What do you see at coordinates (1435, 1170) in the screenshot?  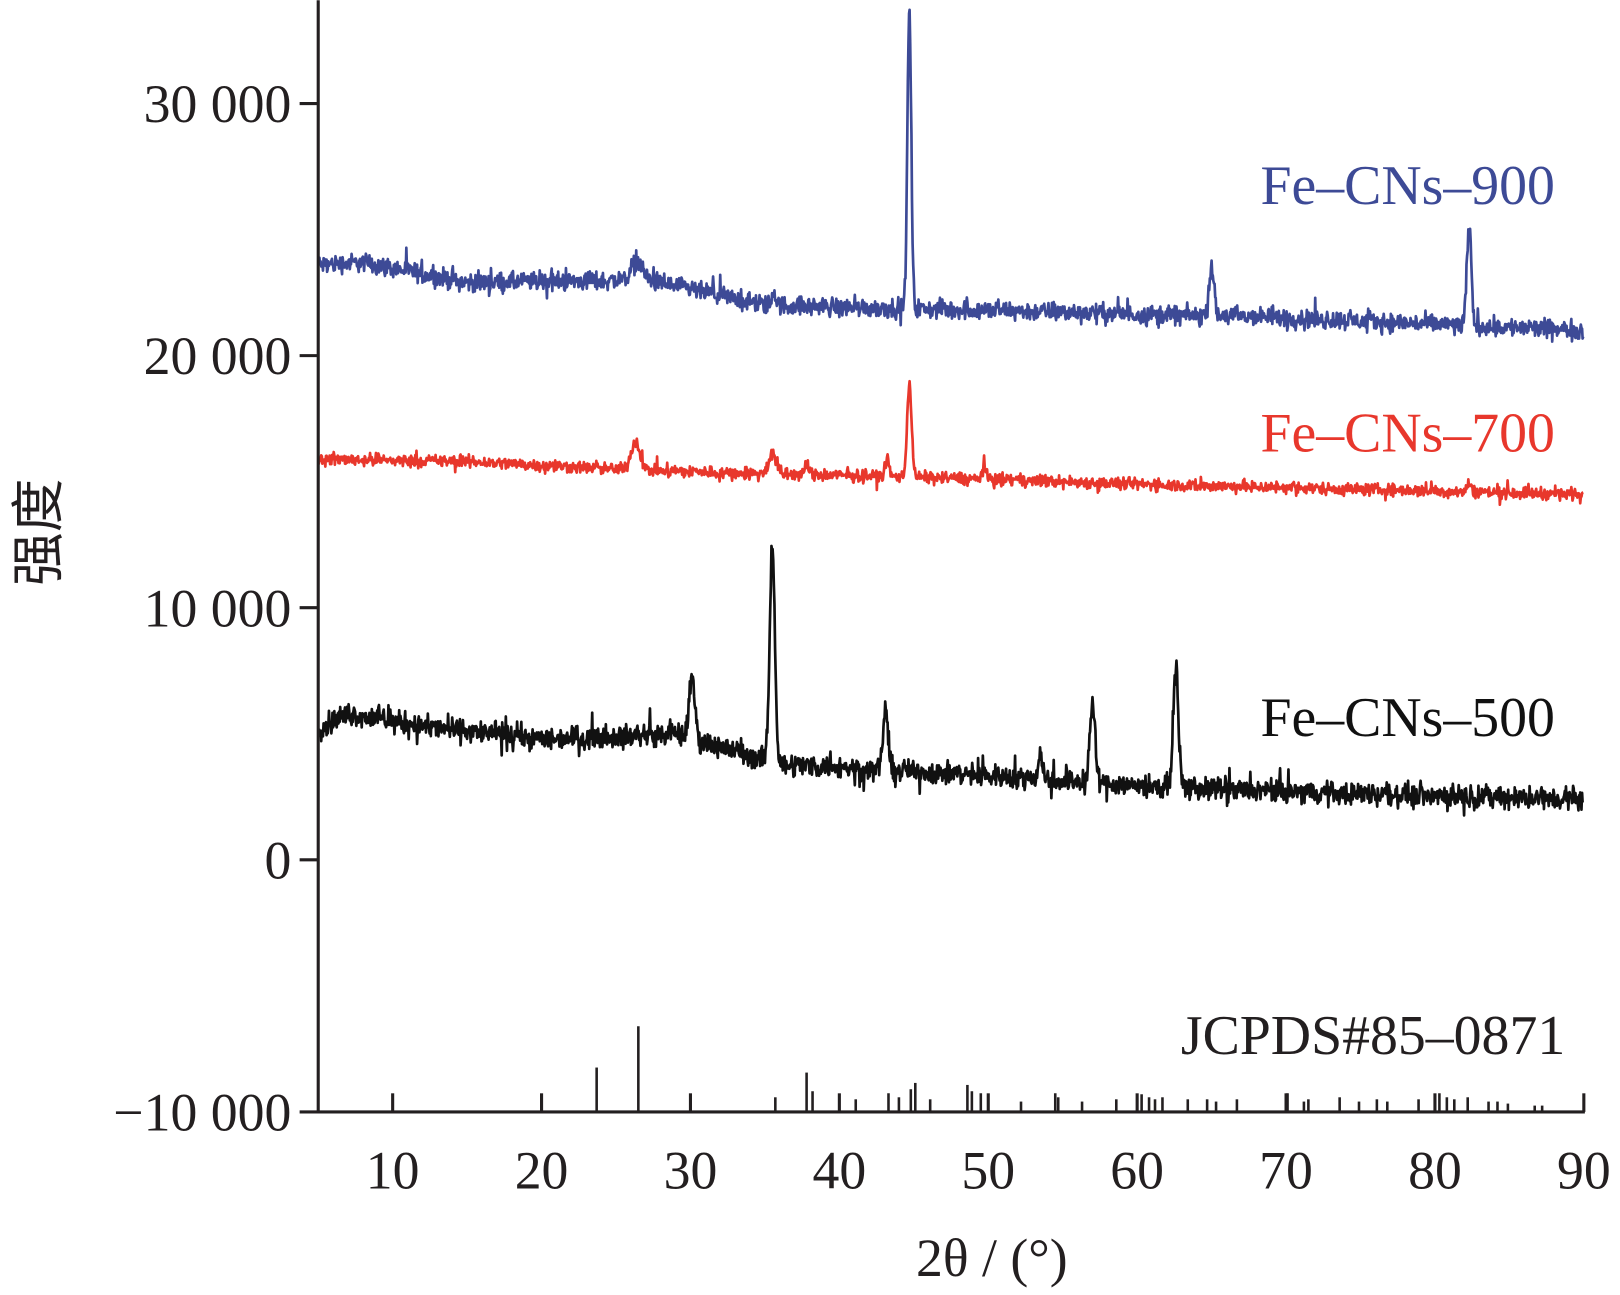 I see `x-tick-label: 80` at bounding box center [1435, 1170].